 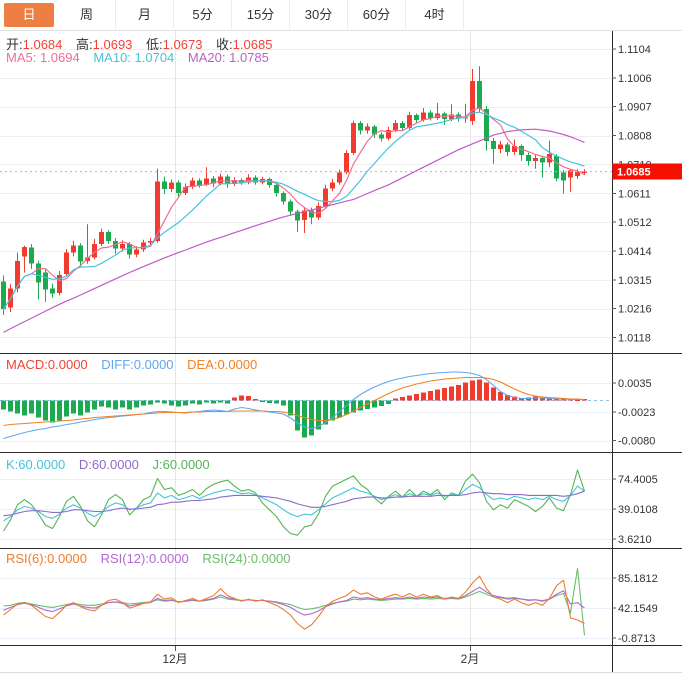 What do you see at coordinates (174, 659) in the screenshot?
I see `svg-text: 12月` at bounding box center [174, 659].